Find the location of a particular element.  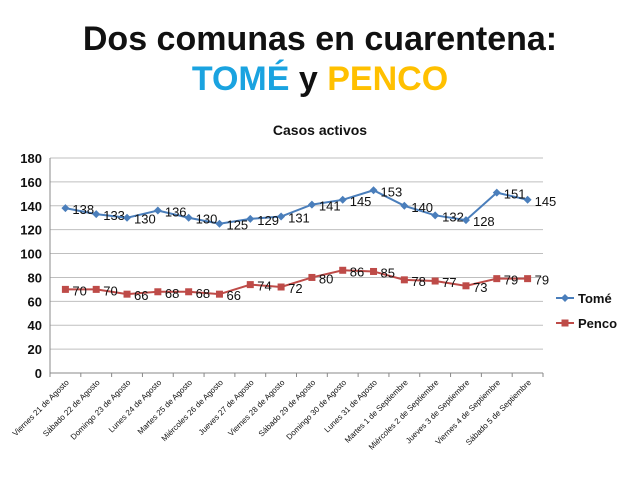

data-label: 85 is located at coordinates (388, 272).